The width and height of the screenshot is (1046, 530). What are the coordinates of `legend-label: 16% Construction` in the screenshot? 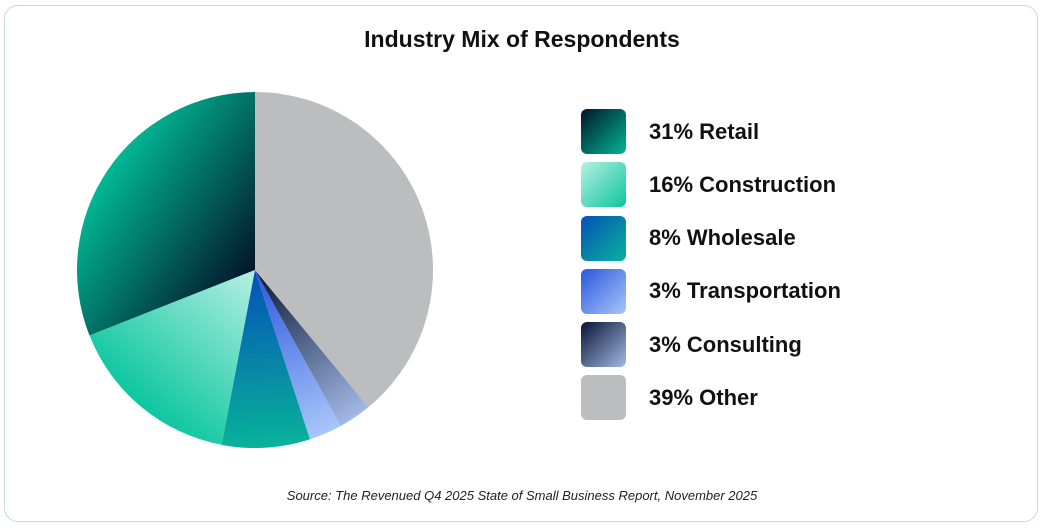 It's located at (743, 184).